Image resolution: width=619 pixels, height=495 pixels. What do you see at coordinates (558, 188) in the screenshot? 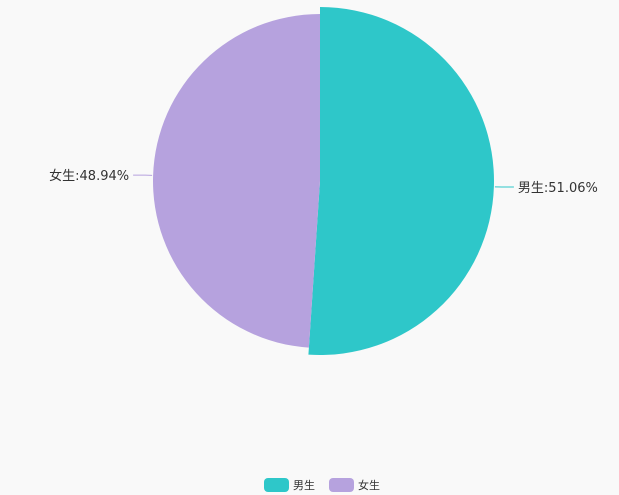
I see `slice-label: 男生:51.06%` at bounding box center [558, 188].